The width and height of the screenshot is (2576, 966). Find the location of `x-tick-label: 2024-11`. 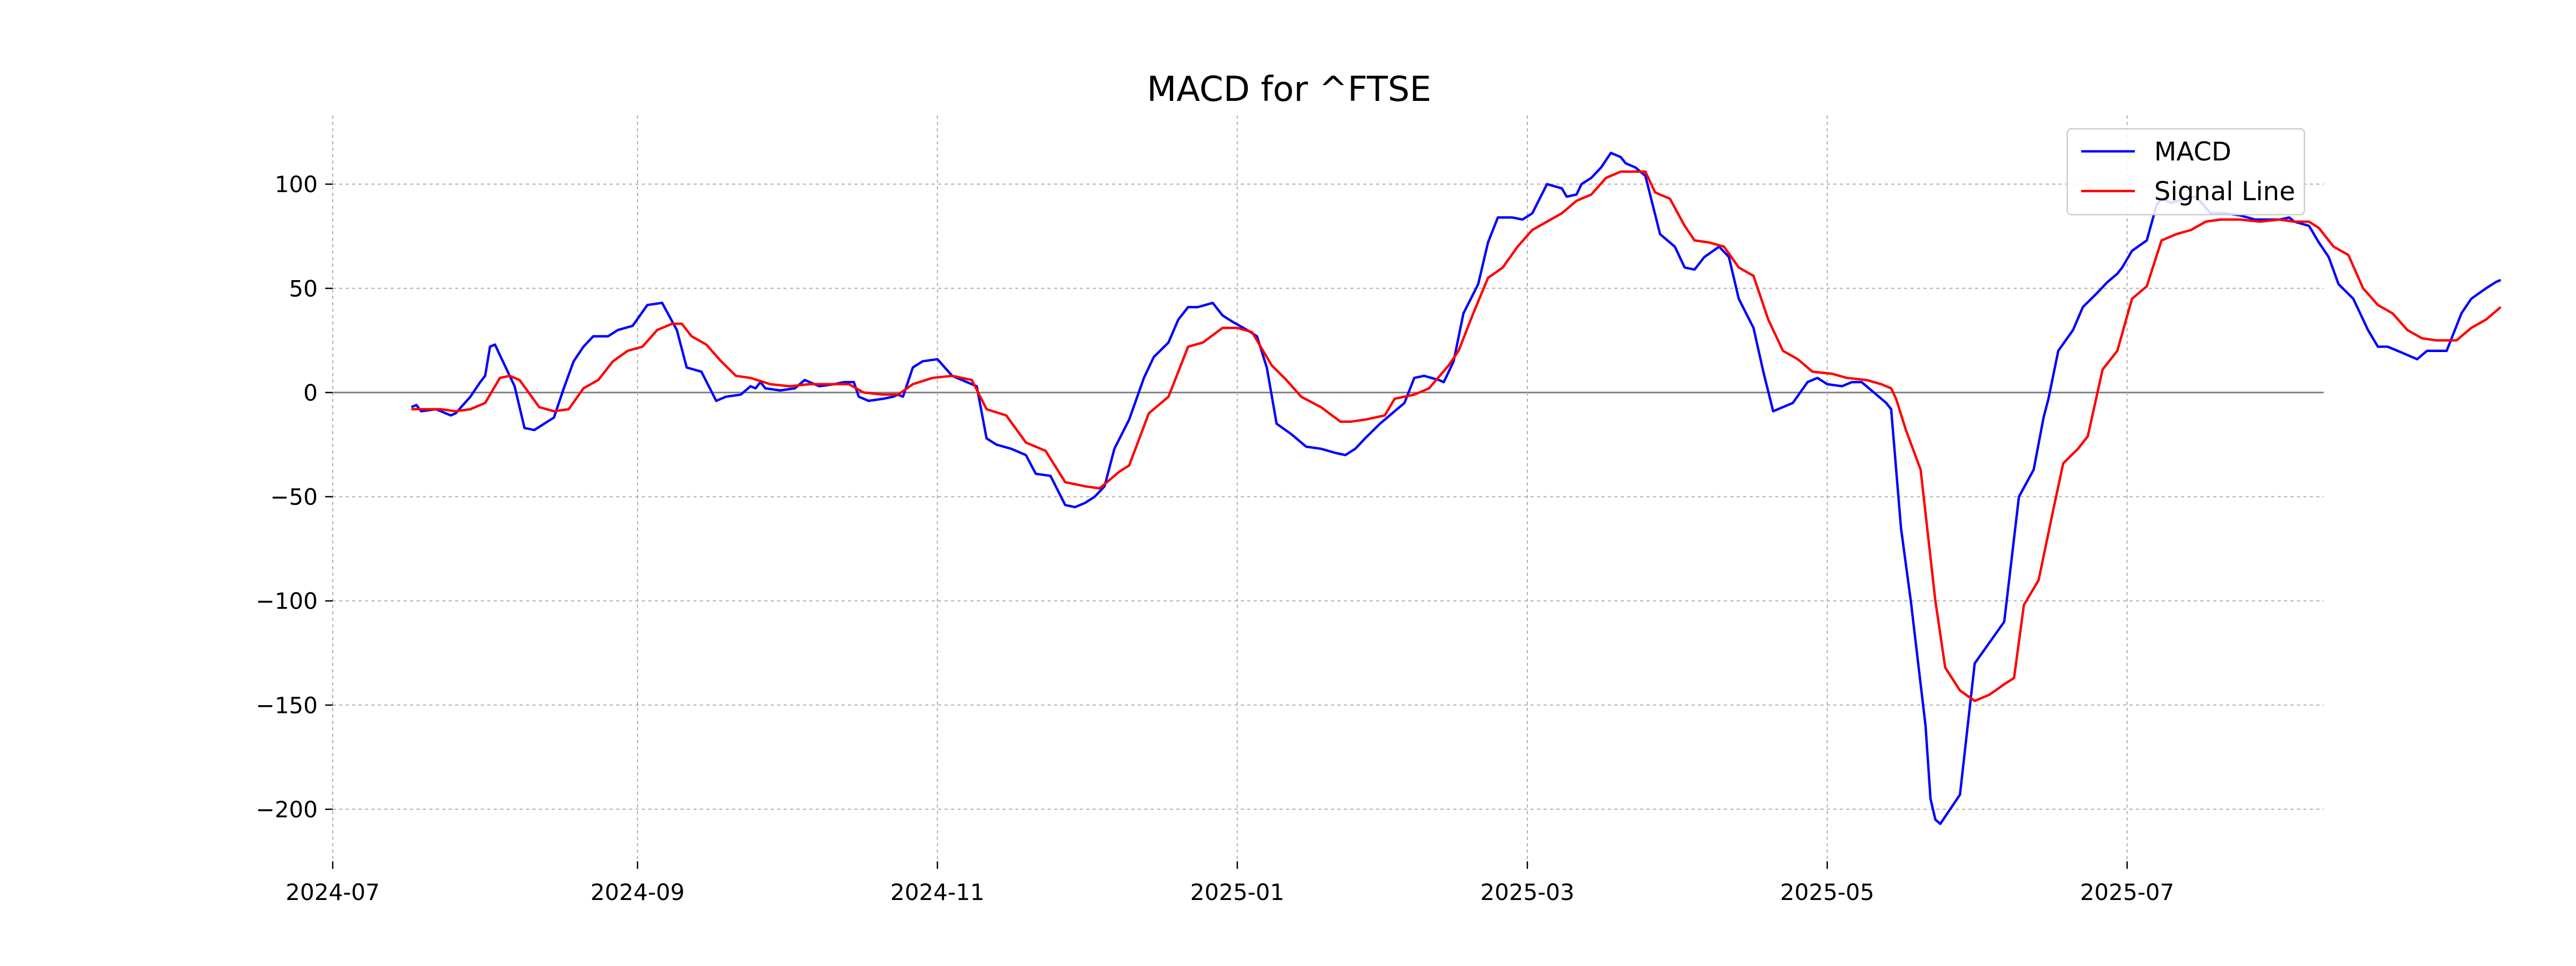

x-tick-label: 2024-11 is located at coordinates (937, 892).